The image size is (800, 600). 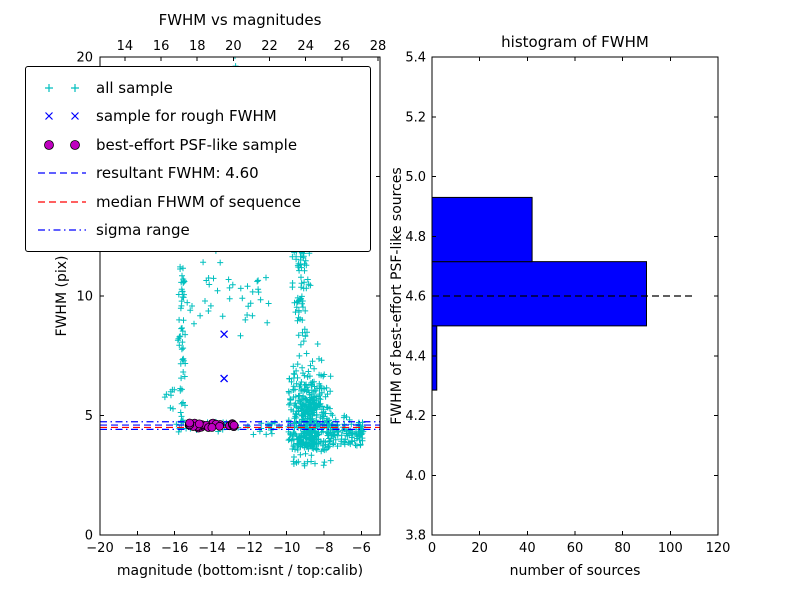 I want to click on legend-label-rough-fwhm: sample for rough FWHM, so click(x=186, y=116).